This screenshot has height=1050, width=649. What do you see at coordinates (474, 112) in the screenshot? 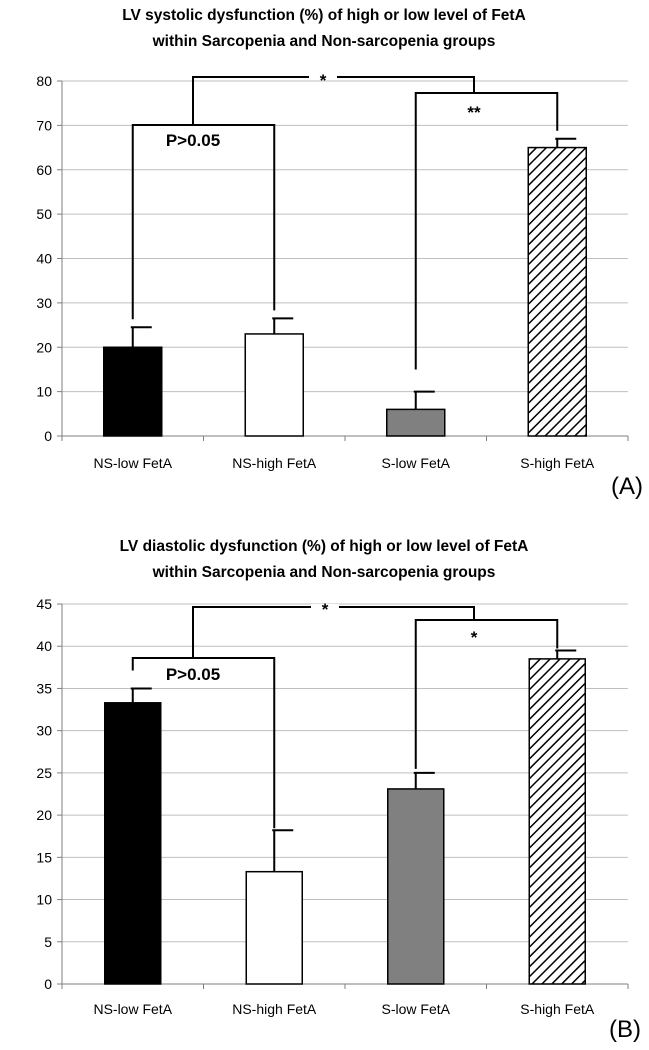
I see `significance-label: **` at bounding box center [474, 112].